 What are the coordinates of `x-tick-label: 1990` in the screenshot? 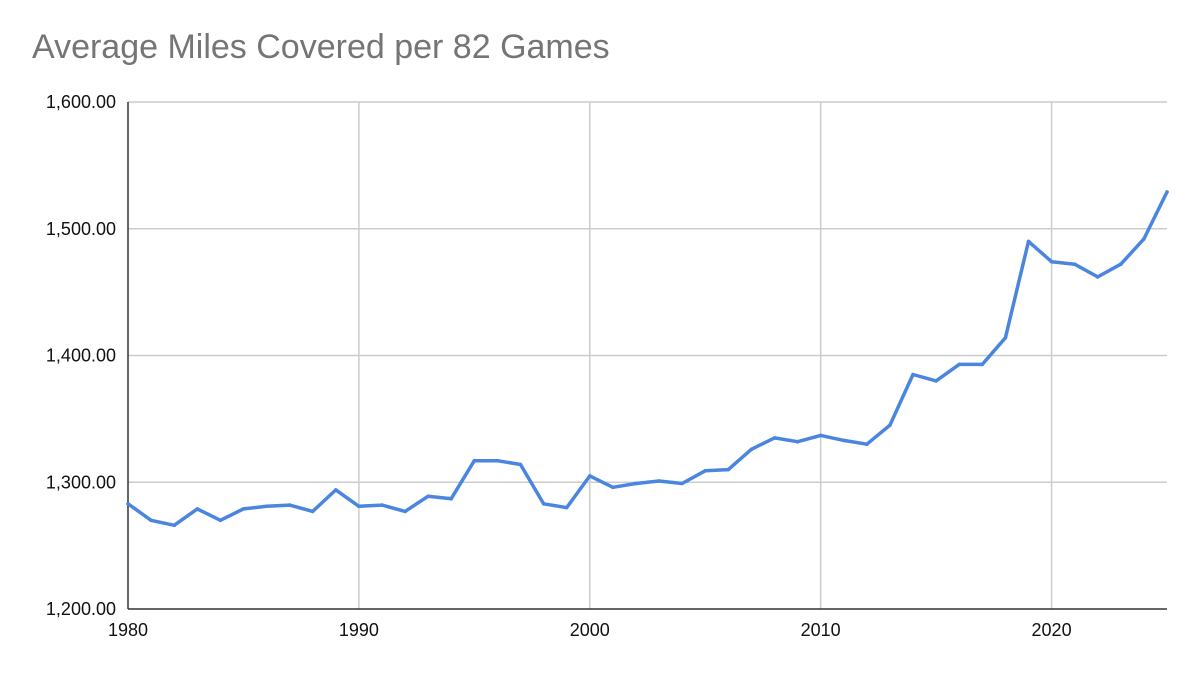 It's located at (359, 630).